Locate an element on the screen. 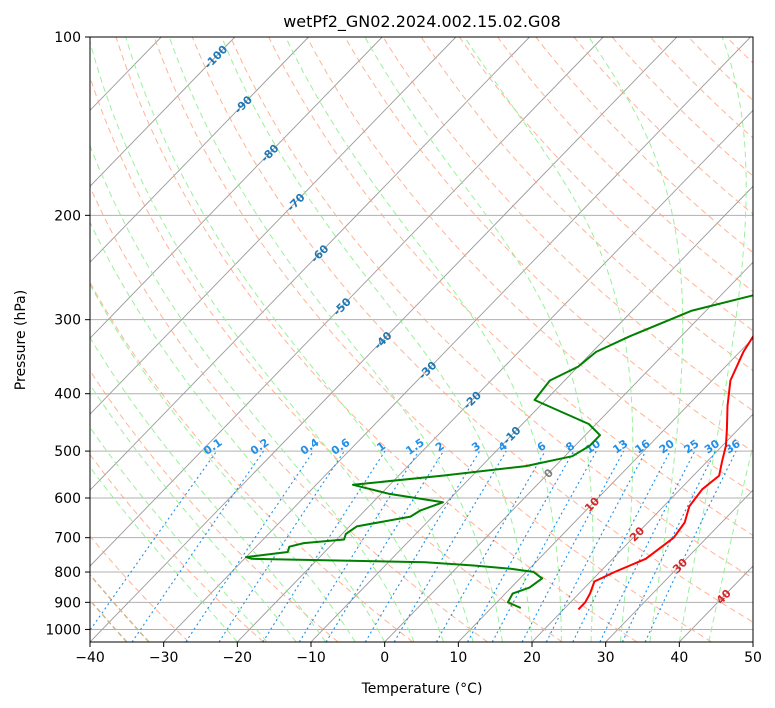 This screenshot has height=708, width=775. x-tick-label: −20 is located at coordinates (238, 658).